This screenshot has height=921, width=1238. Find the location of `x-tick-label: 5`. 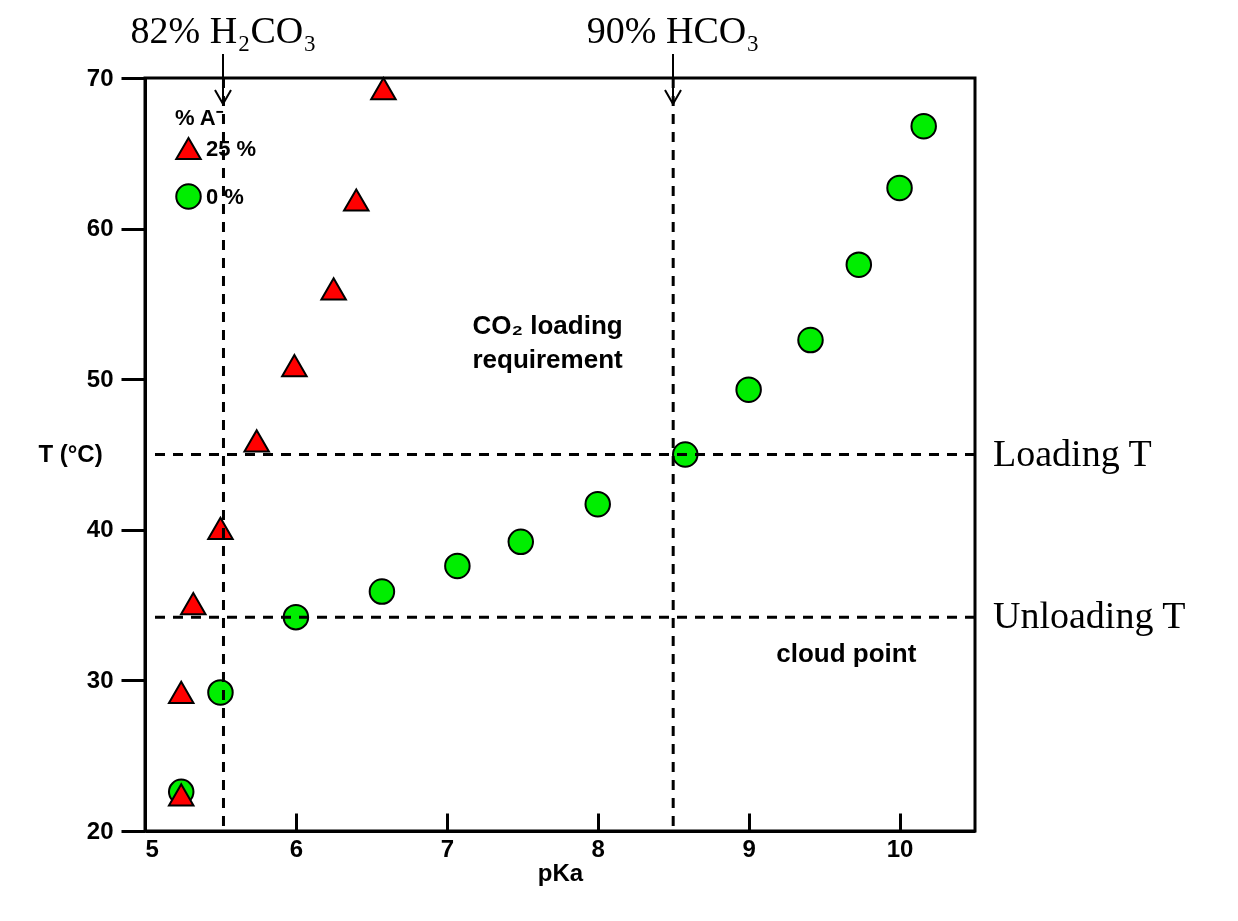

x-tick-label: 5 is located at coordinates (152, 848).